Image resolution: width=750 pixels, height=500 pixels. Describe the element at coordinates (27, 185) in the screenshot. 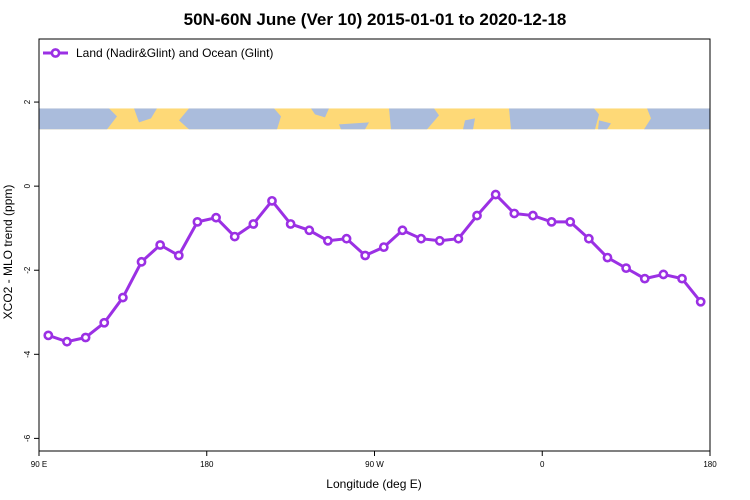

I see `y-tick-label: 0` at that location.